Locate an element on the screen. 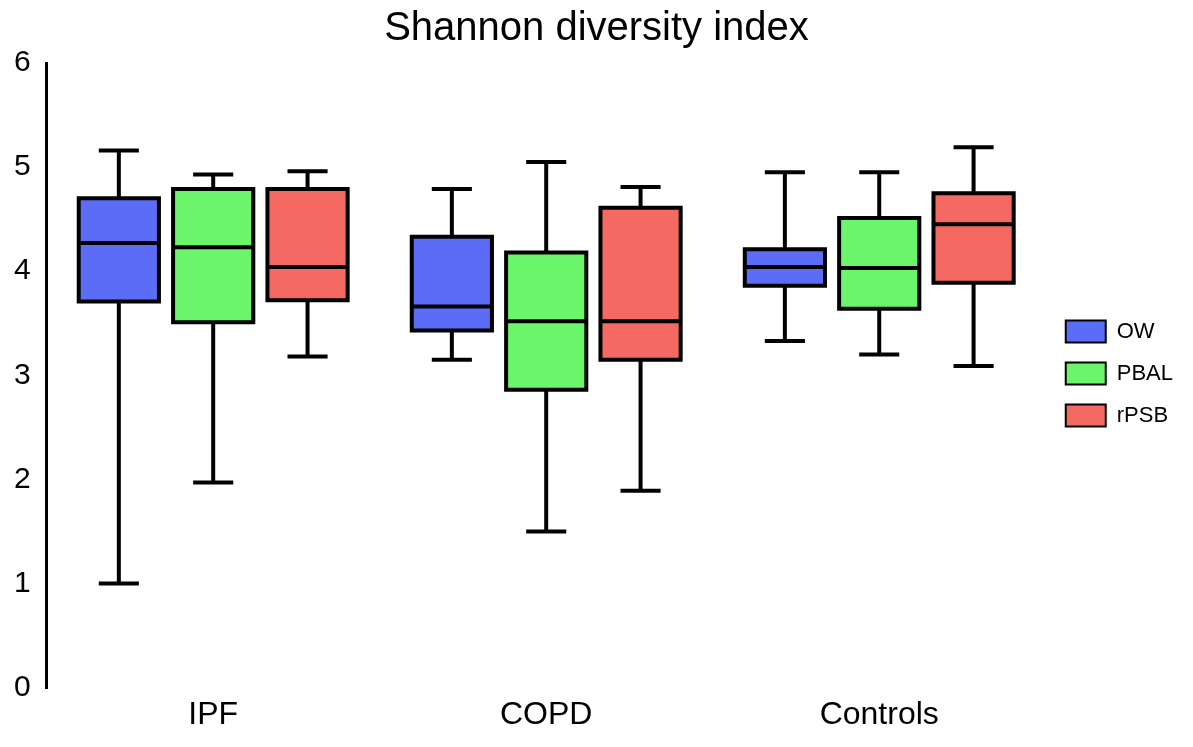 The width and height of the screenshot is (1193, 747). y-tick-label: 0 is located at coordinates (22, 685).